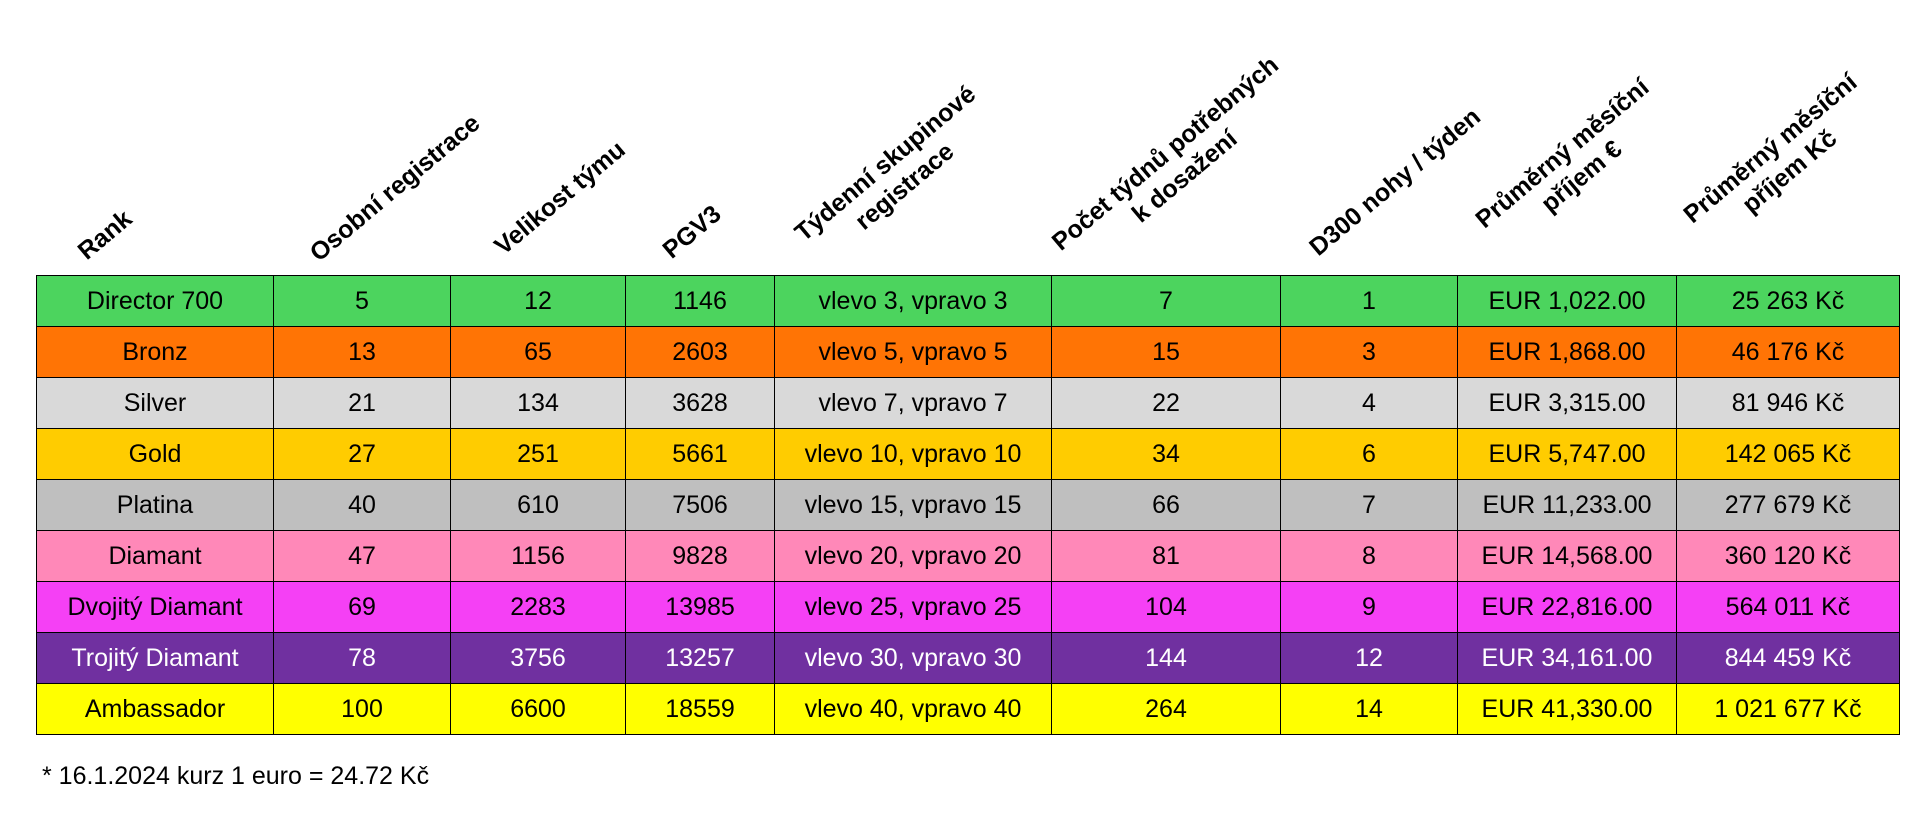 Image resolution: width=1920 pixels, height=813 pixels. I want to click on cell-prijem-eur: EUR 5,747.00, so click(1567, 454).